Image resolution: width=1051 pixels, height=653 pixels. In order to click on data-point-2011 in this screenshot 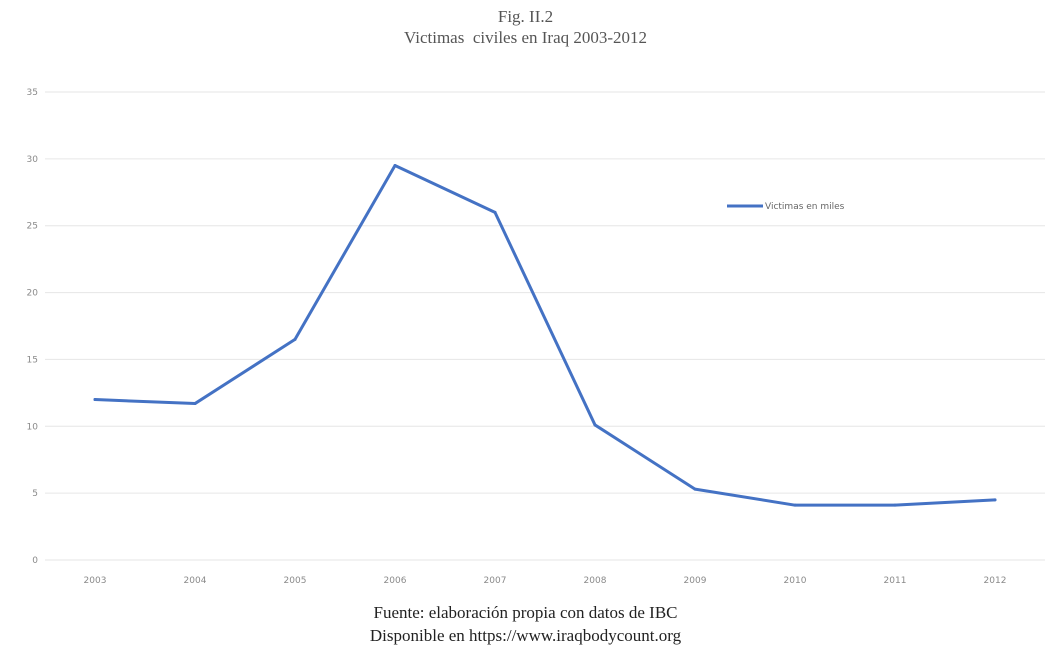, I will do `click(895, 505)`.